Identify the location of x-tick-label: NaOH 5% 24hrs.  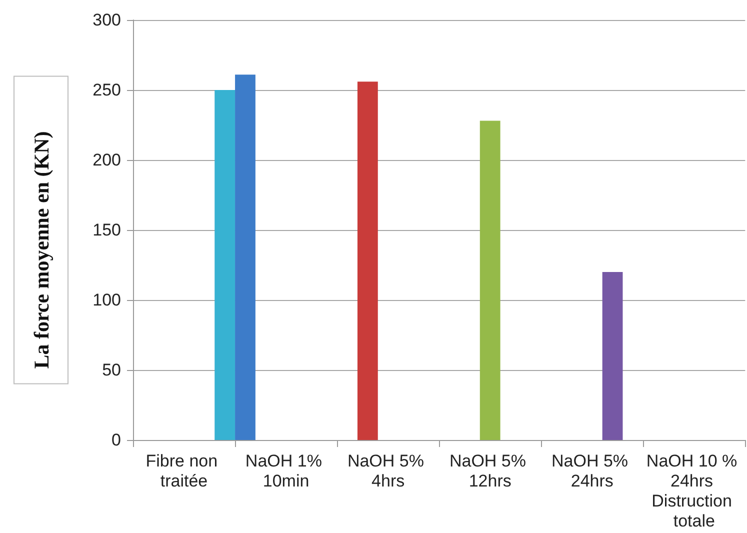
(592, 471).